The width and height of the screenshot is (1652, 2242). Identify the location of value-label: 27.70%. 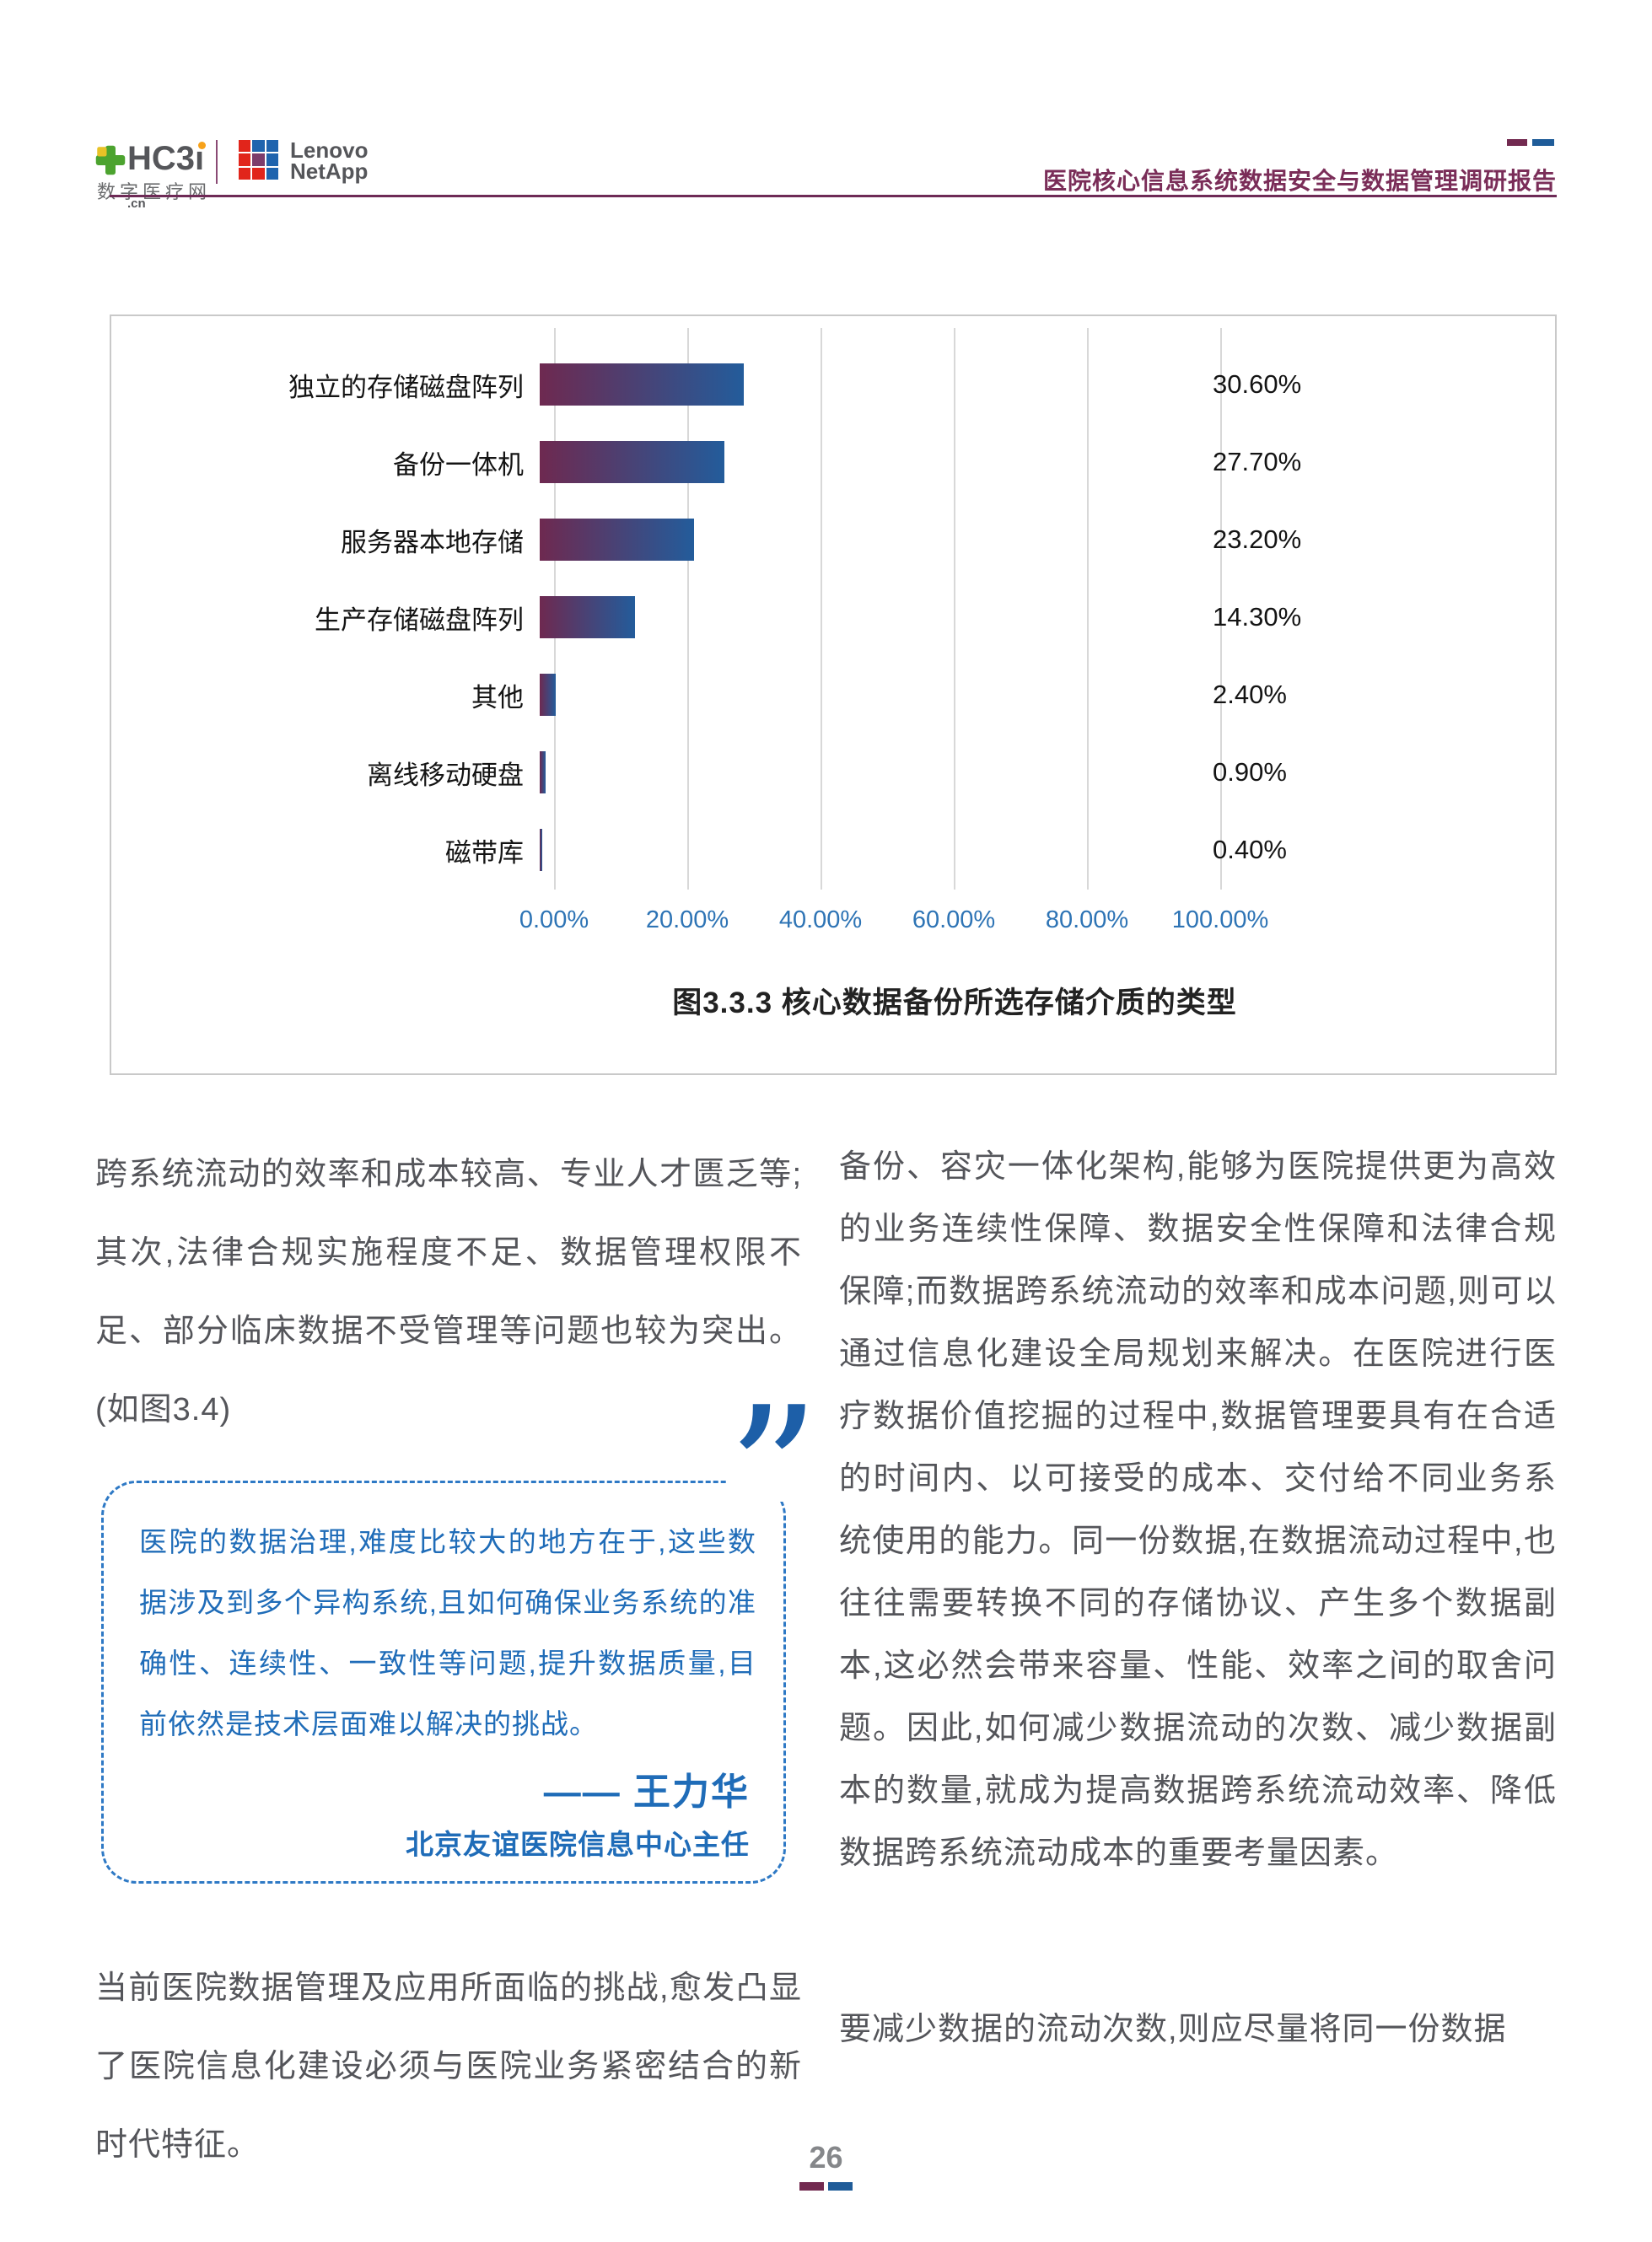
(1258, 461).